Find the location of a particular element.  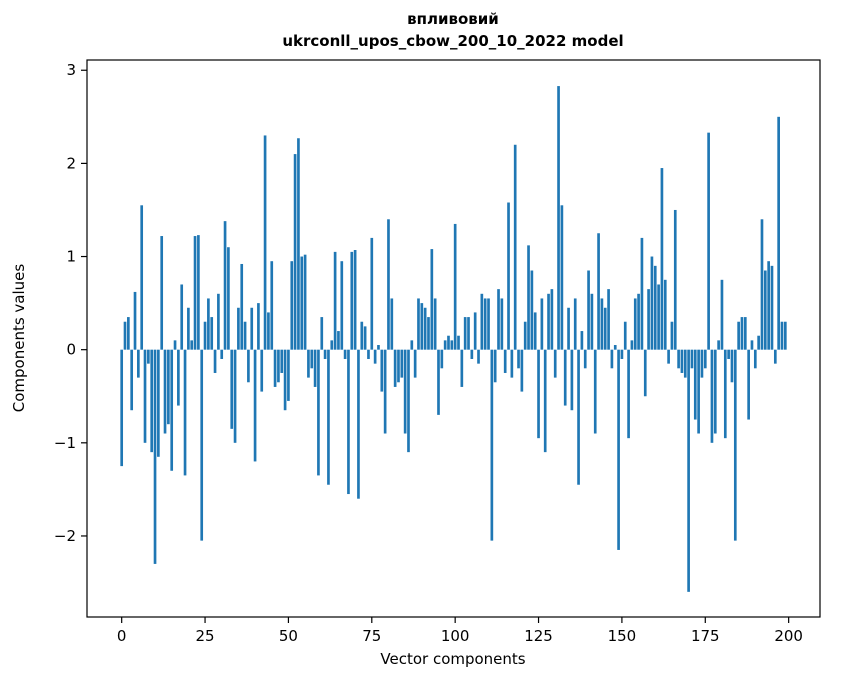

x-tick-label: 25 is located at coordinates (205, 636).